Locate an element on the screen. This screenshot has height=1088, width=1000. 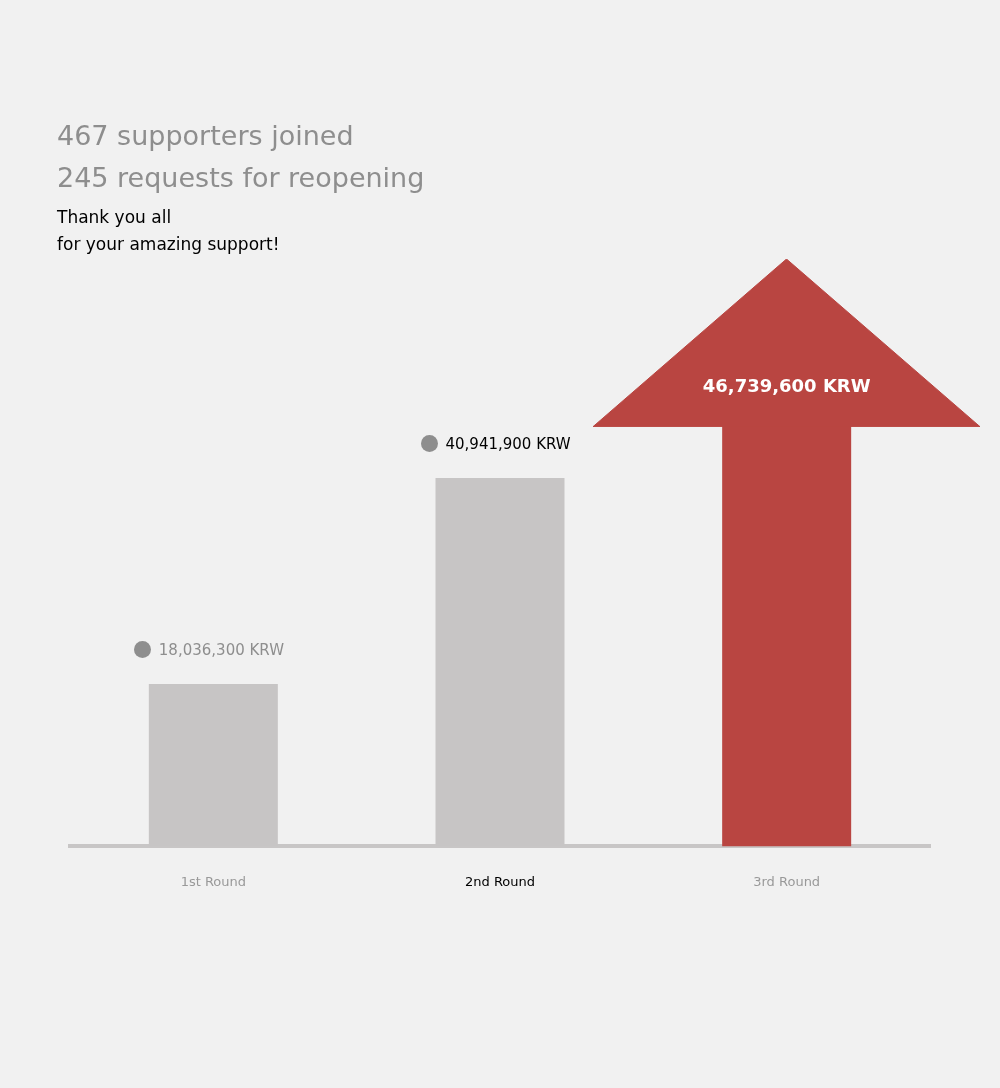
data-label: 18,036,300 KRW is located at coordinates (221, 650).